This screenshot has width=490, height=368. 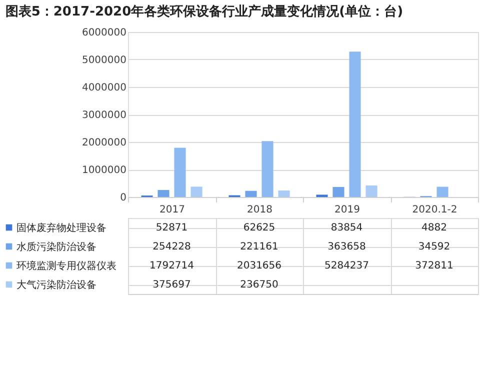 I want to click on data-label: 4882, so click(x=434, y=228).